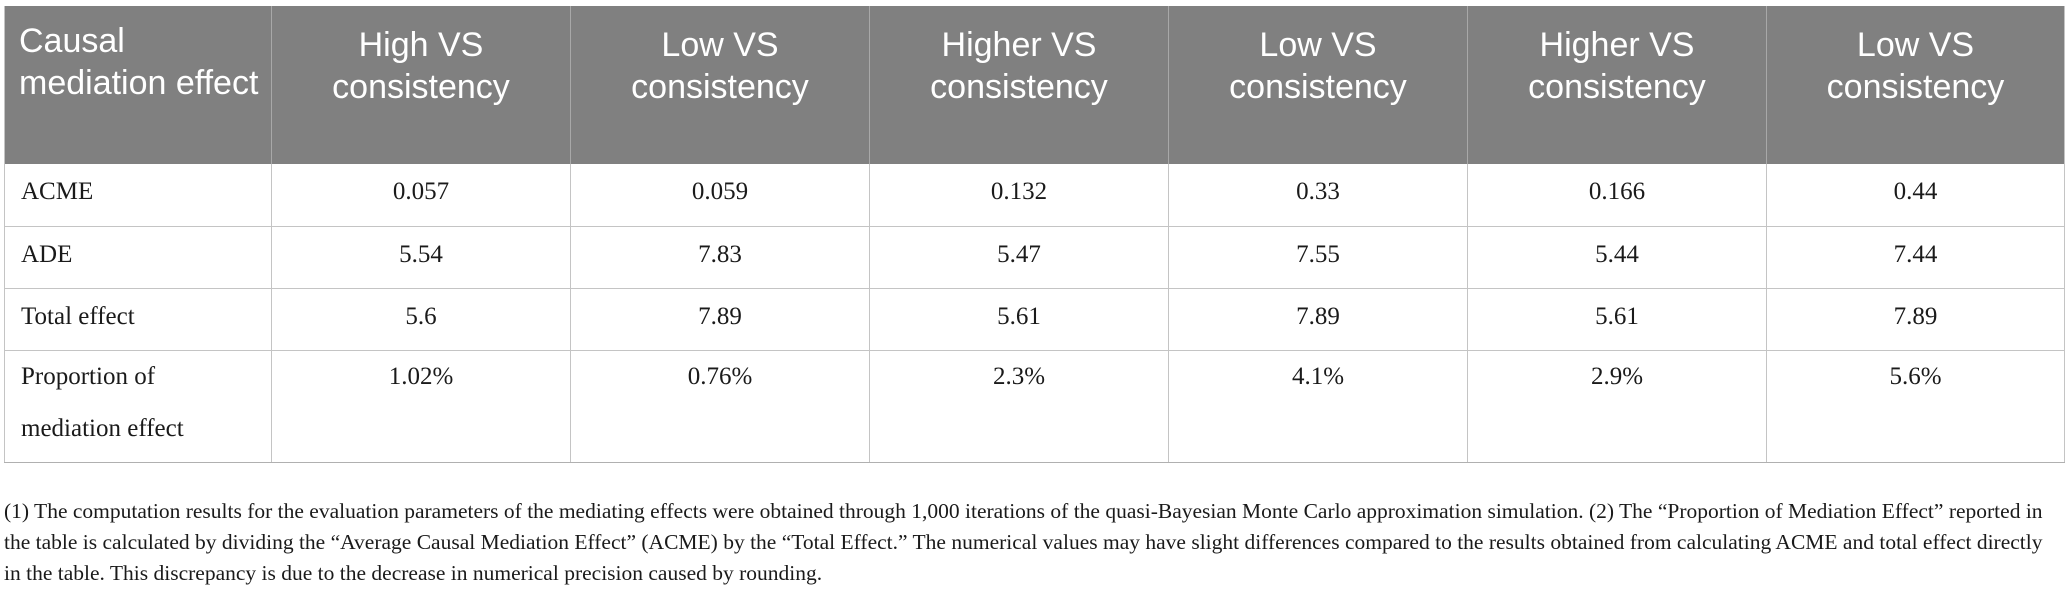 The height and width of the screenshot is (589, 2068). I want to click on table-row: ADE 5.54 7.83 5.47 7.55 5.44 7.44, so click(1034, 257).